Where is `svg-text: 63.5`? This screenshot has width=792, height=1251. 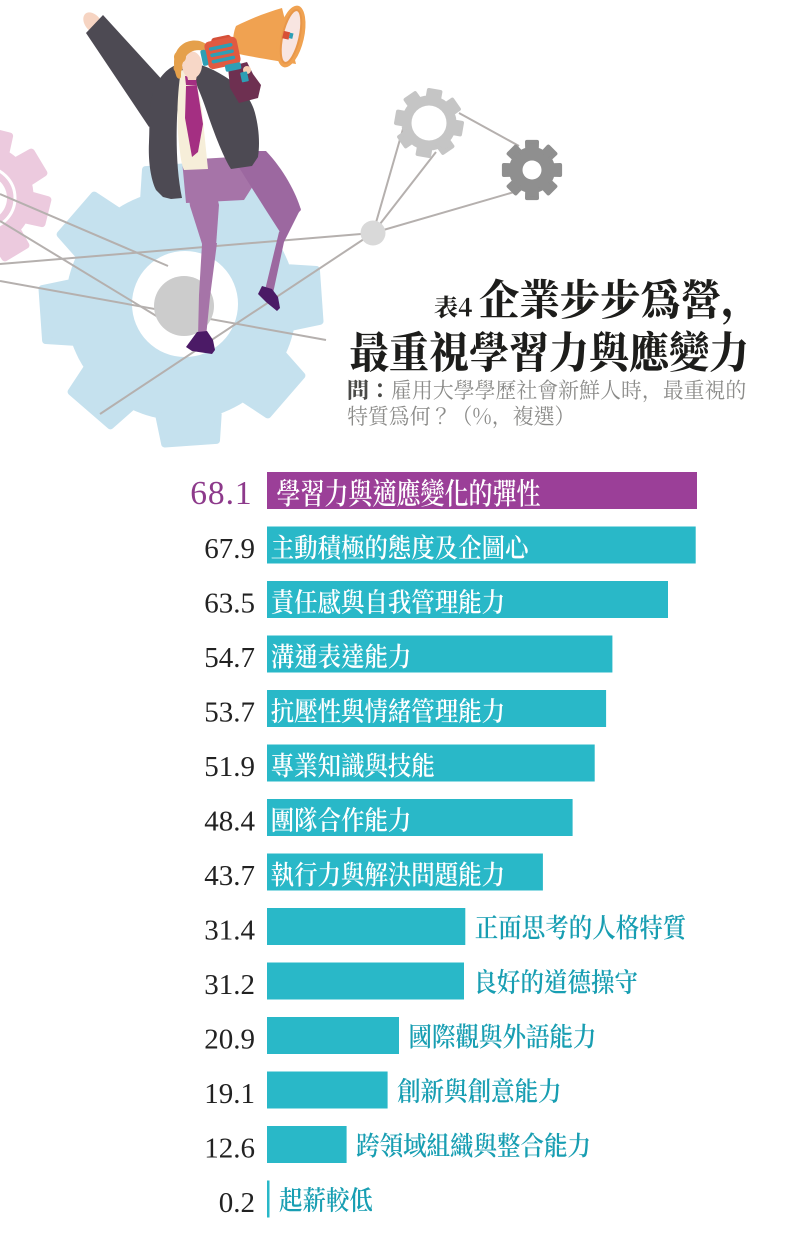 svg-text: 63.5 is located at coordinates (229, 603).